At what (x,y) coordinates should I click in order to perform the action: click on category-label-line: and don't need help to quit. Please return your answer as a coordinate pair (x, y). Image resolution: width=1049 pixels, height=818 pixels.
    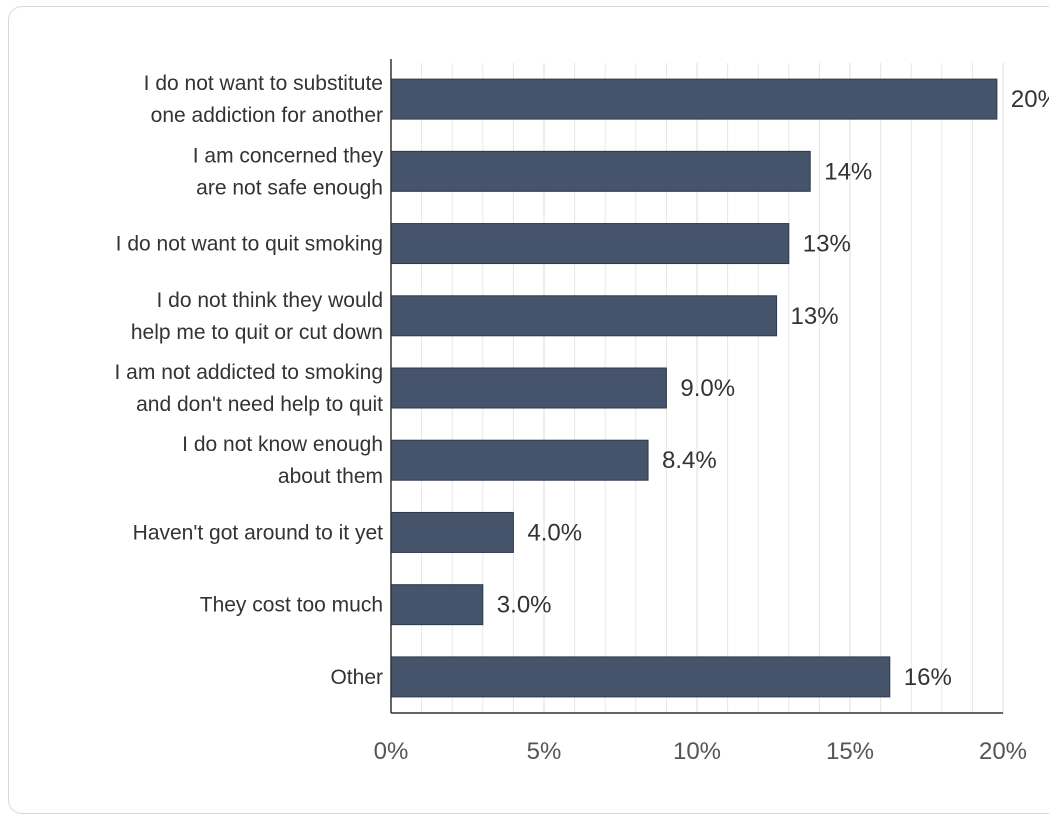
    Looking at the image, I should click on (259, 404).